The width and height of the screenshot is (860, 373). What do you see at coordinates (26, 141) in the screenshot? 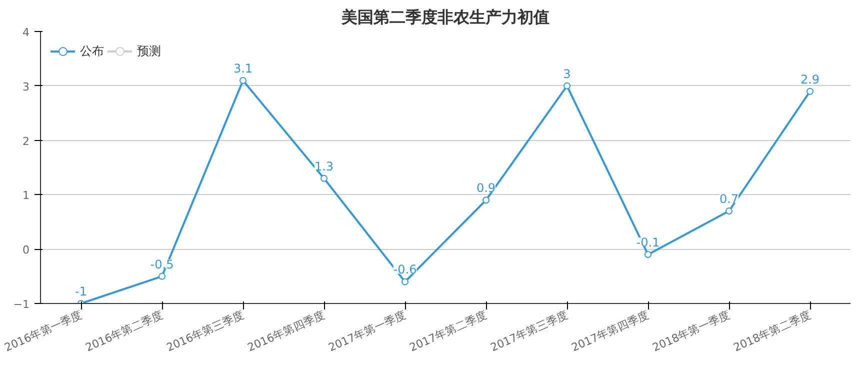
I see `y-tick-label: 2` at bounding box center [26, 141].